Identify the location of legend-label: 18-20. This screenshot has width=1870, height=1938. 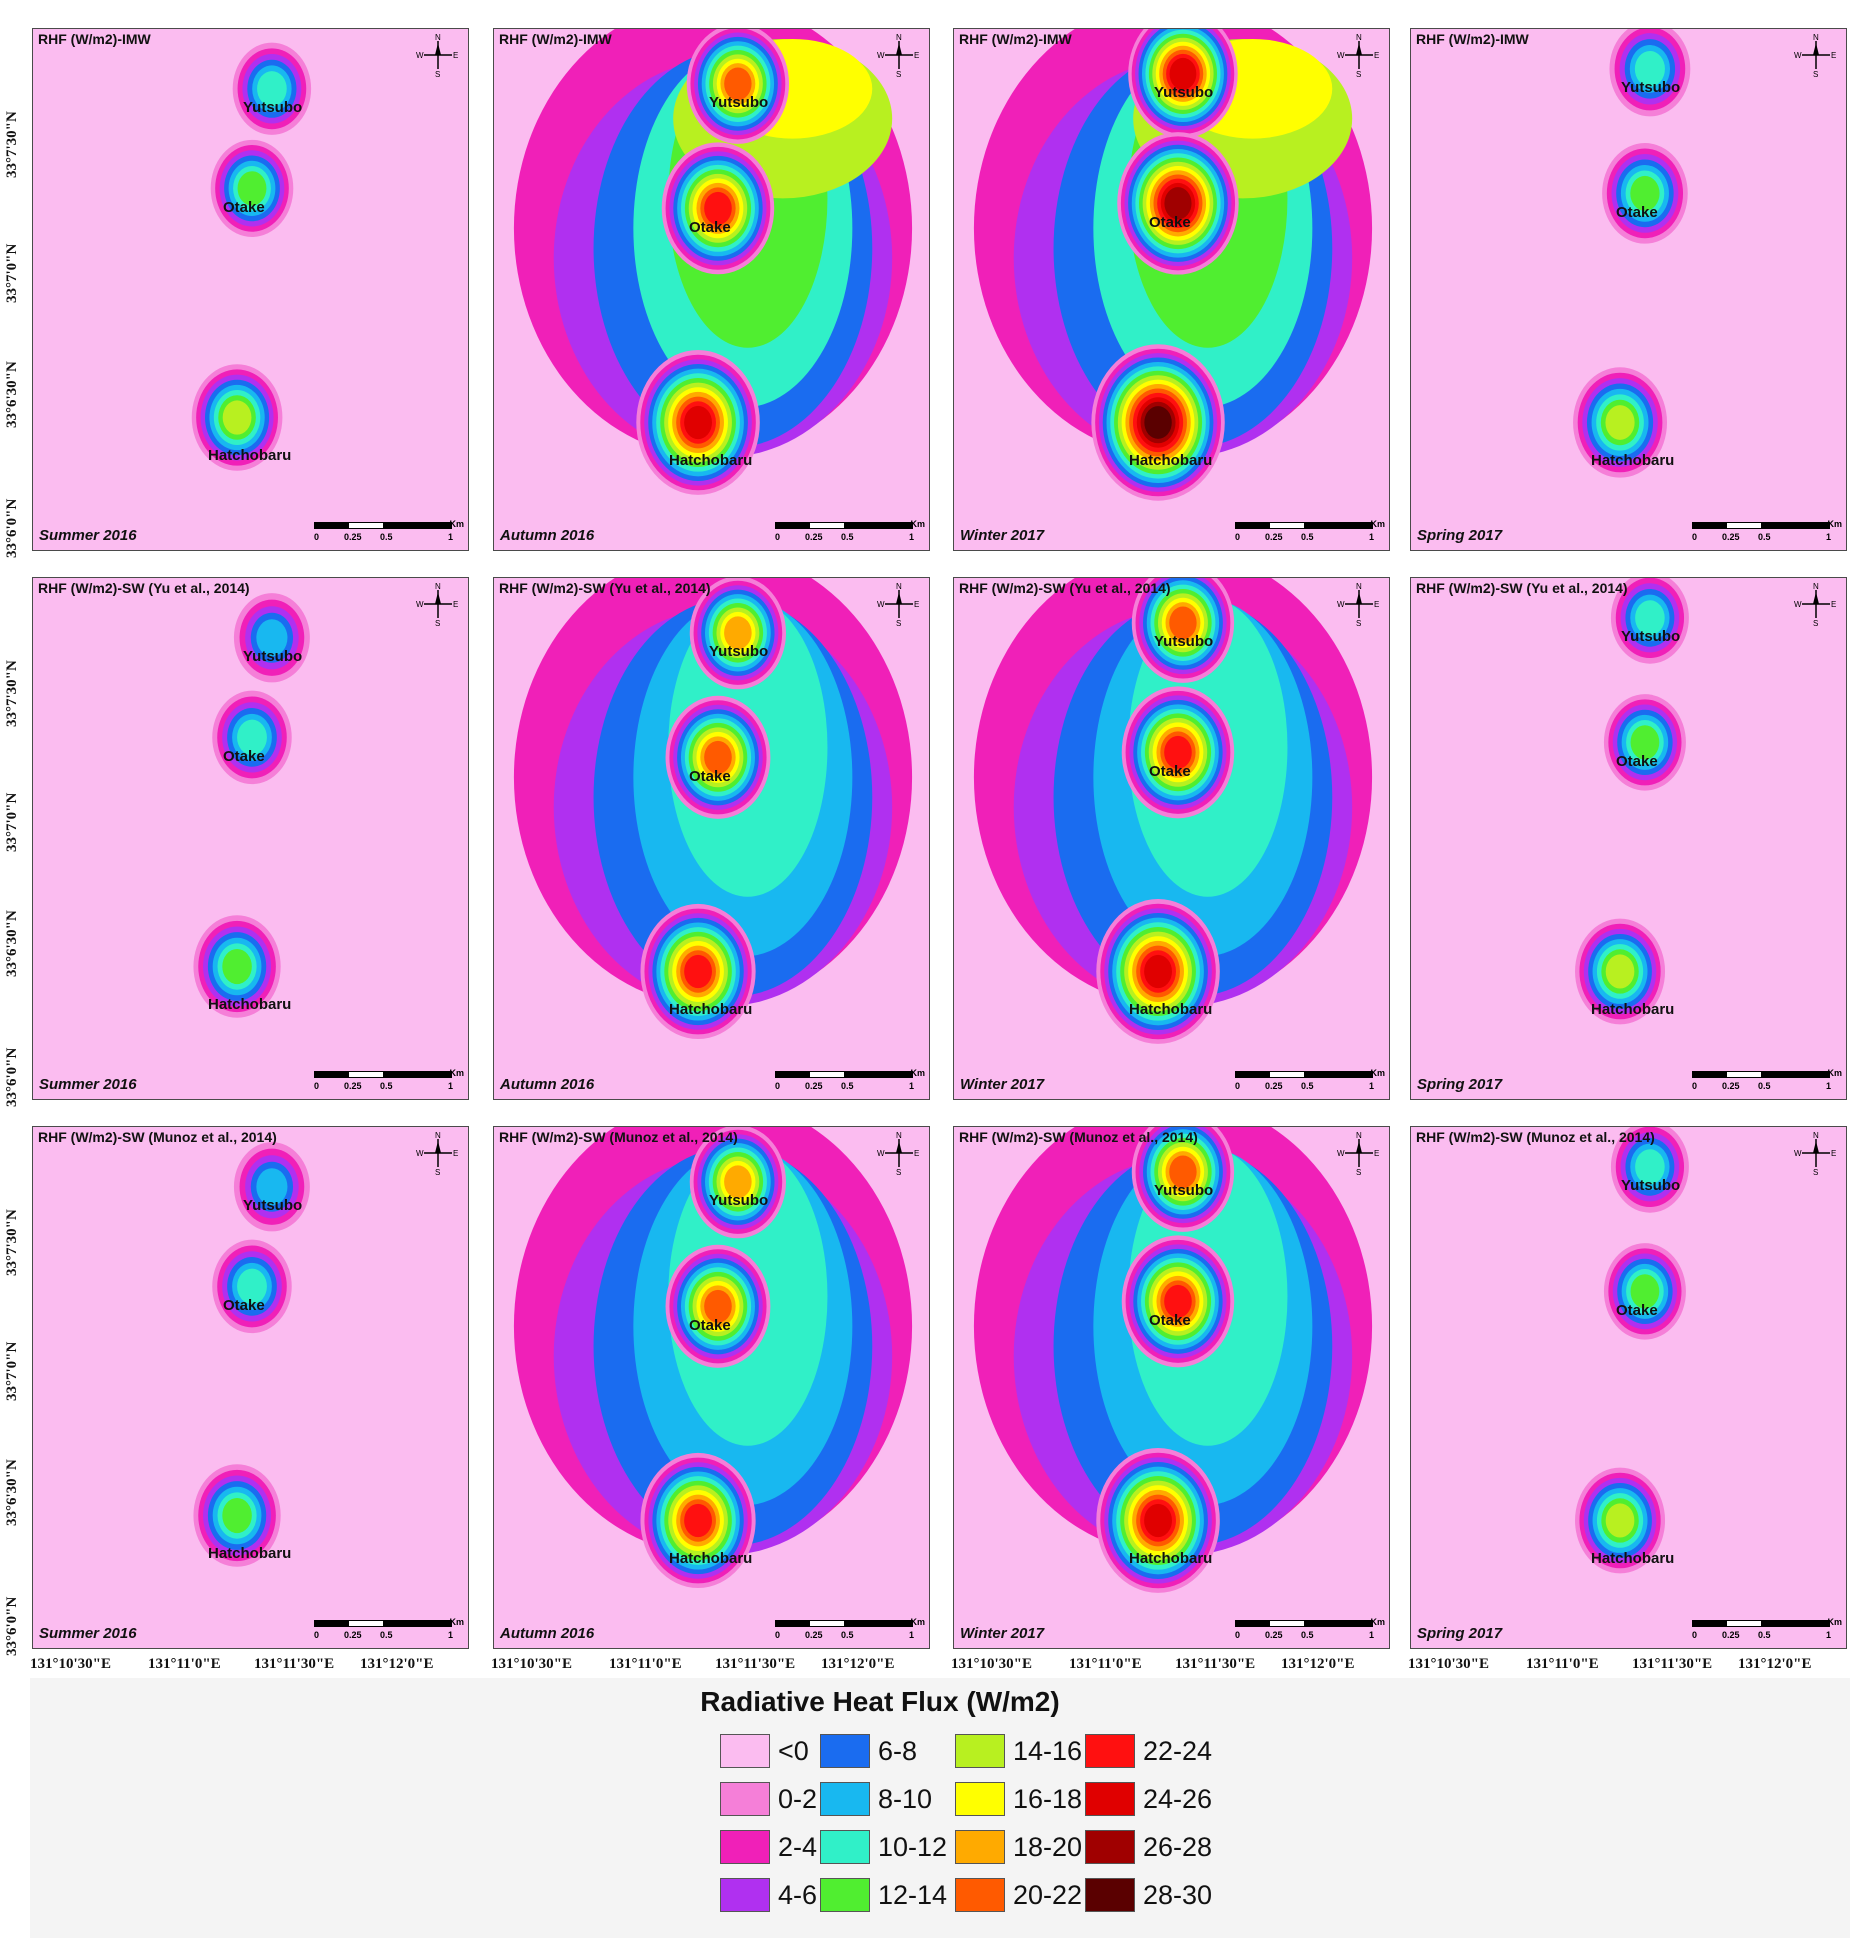
(1048, 1846).